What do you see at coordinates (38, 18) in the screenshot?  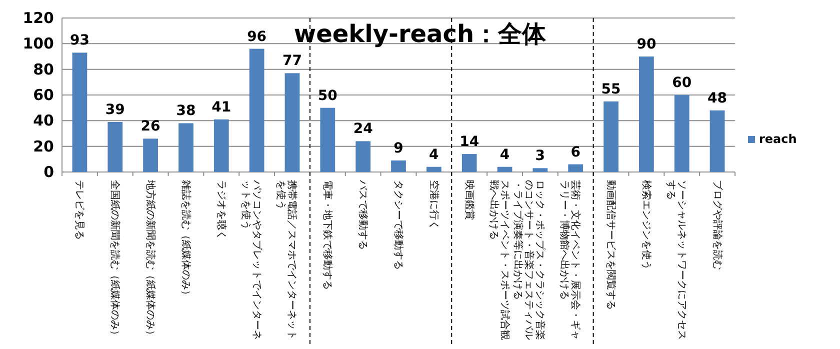 I see `y-tick-label: 120` at bounding box center [38, 18].